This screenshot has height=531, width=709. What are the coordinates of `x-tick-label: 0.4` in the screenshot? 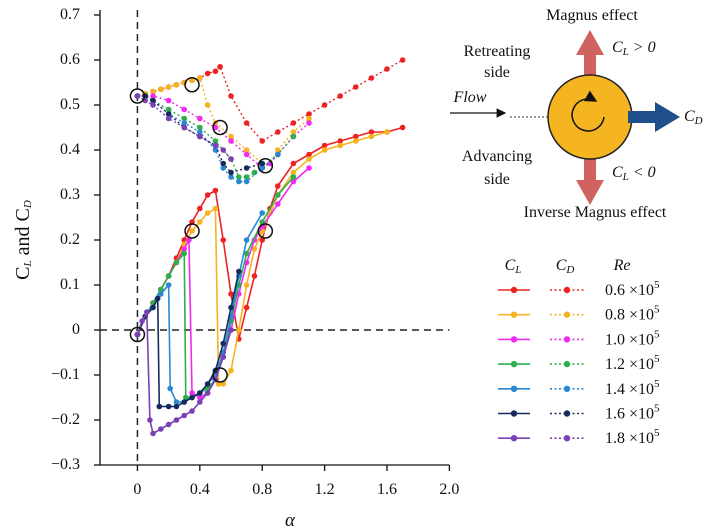 It's located at (200, 489).